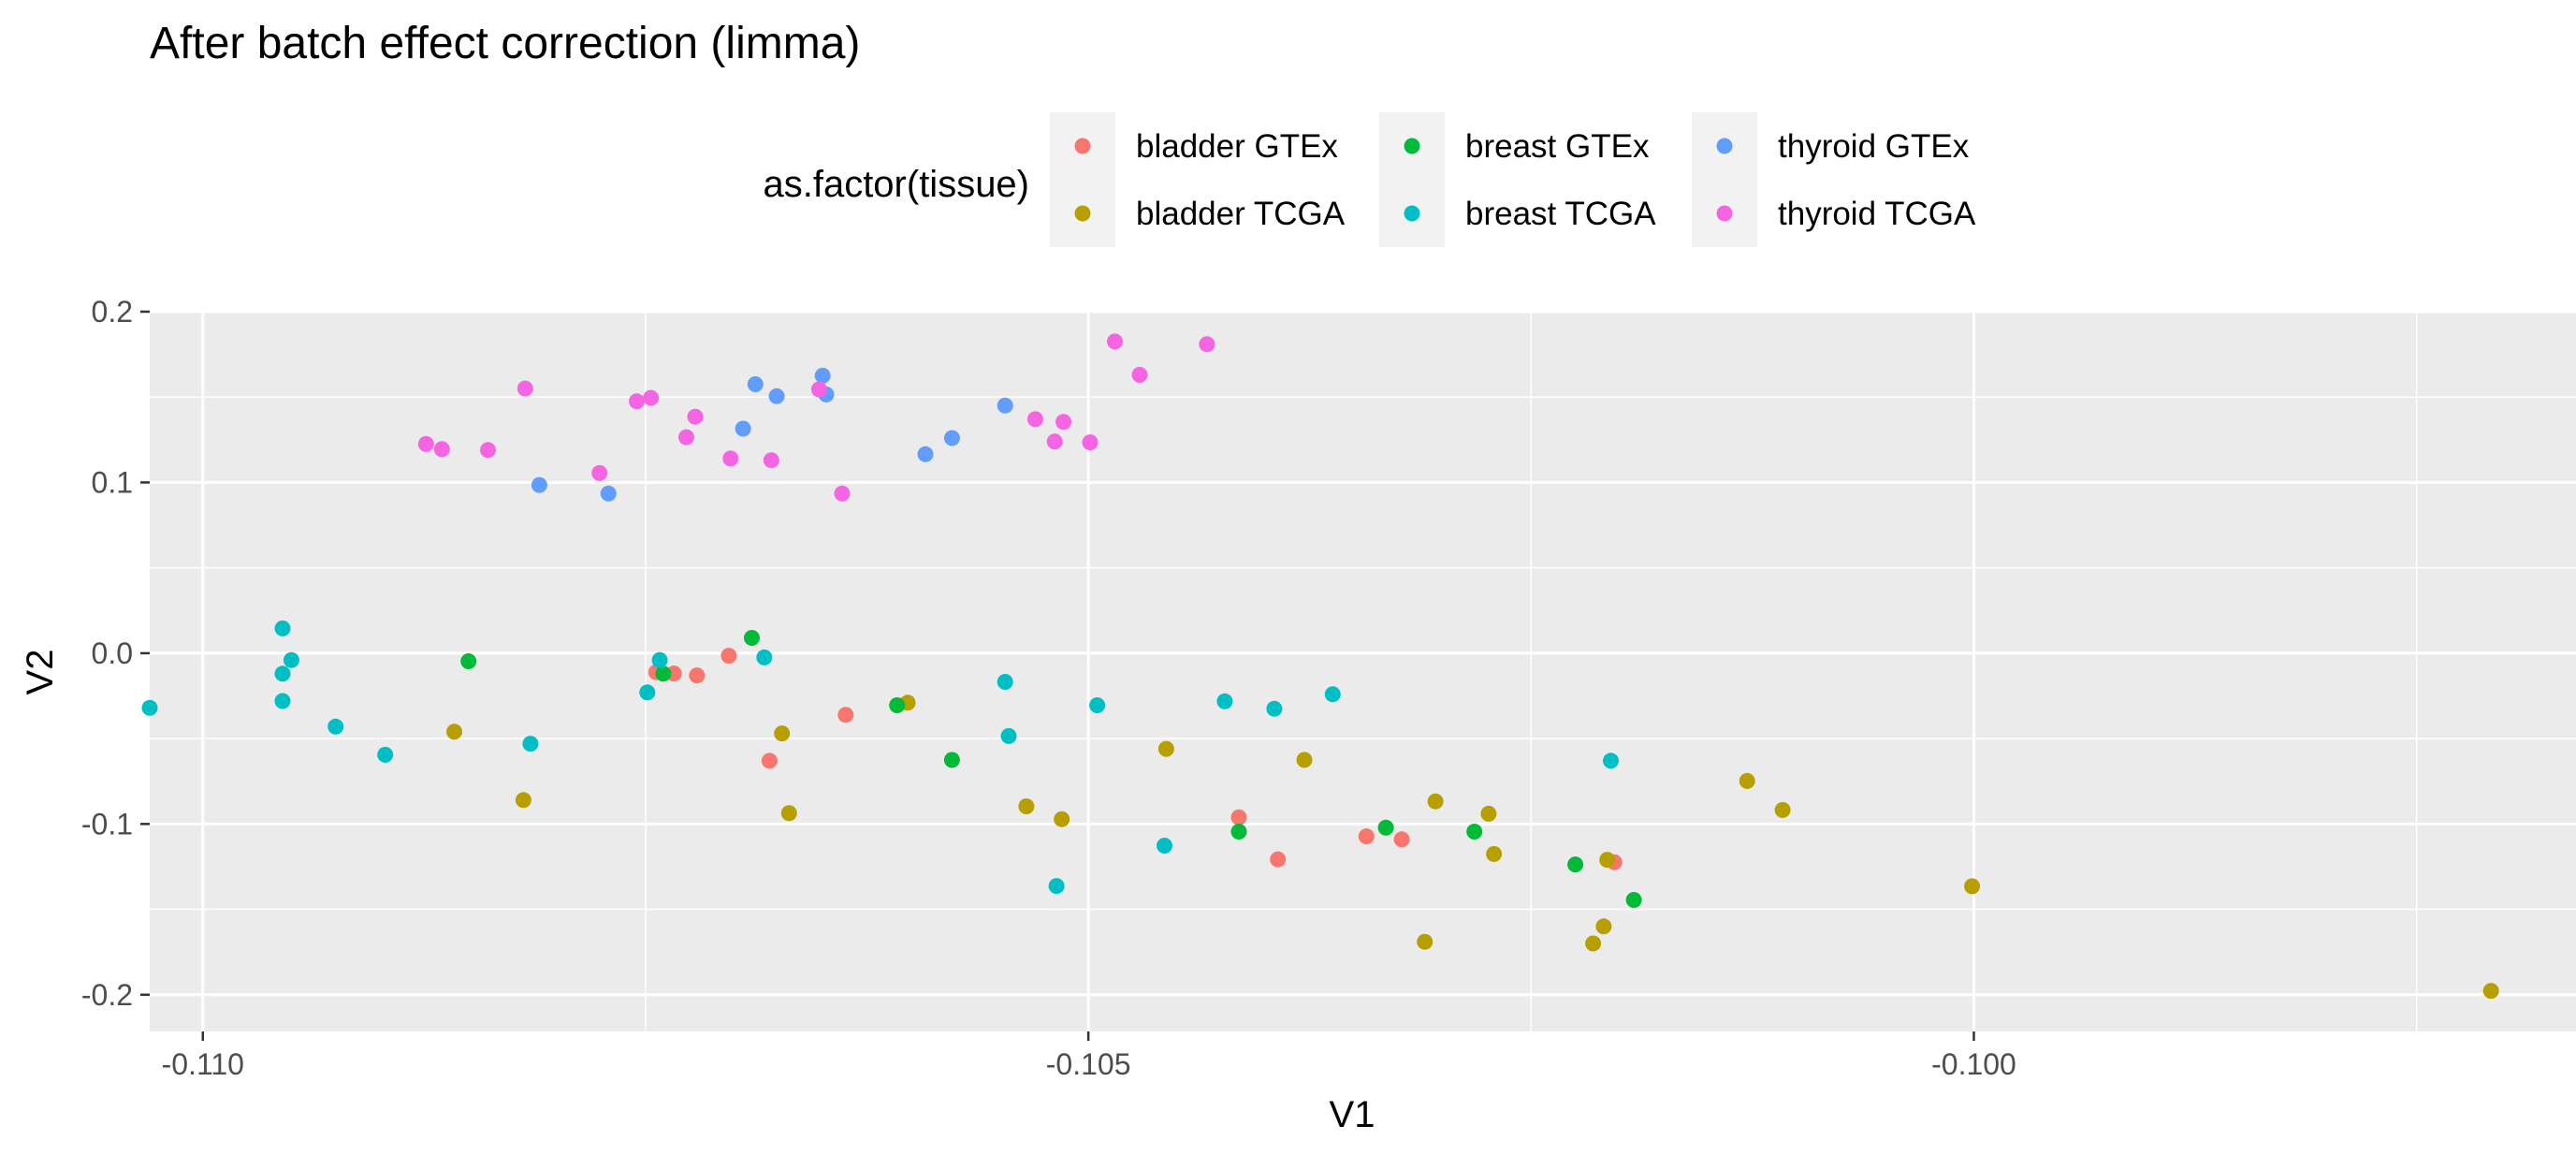 The image size is (2576, 1155). I want to click on legend-marker-thyroid-gtex, so click(1724, 146).